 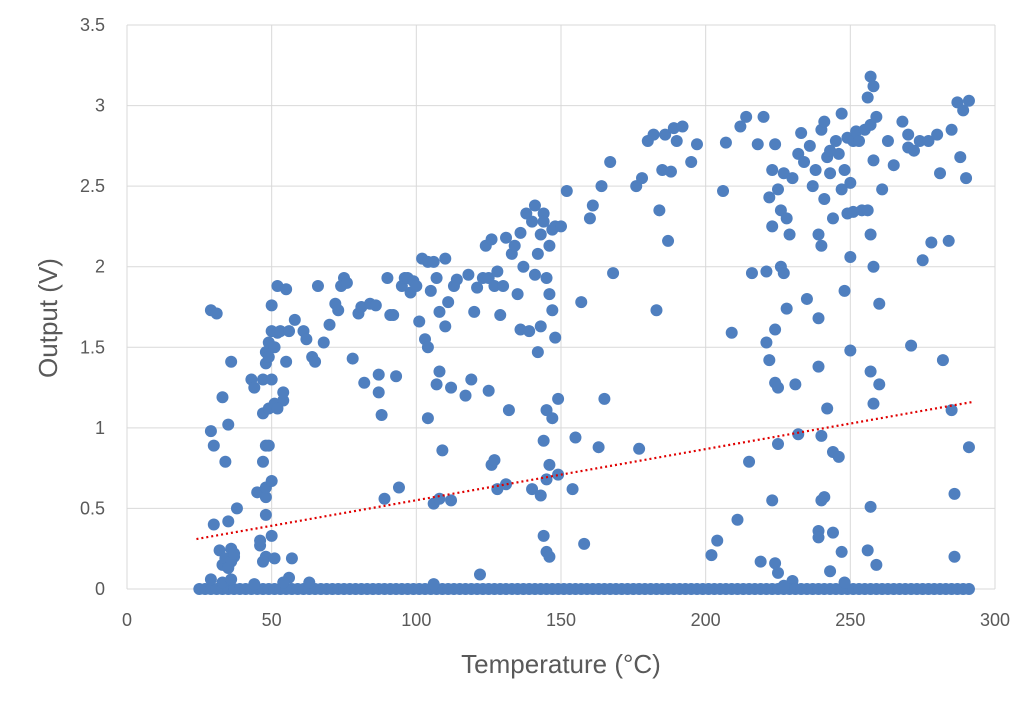 I want to click on x-axis-title: Temperature (°C), so click(x=561, y=664).